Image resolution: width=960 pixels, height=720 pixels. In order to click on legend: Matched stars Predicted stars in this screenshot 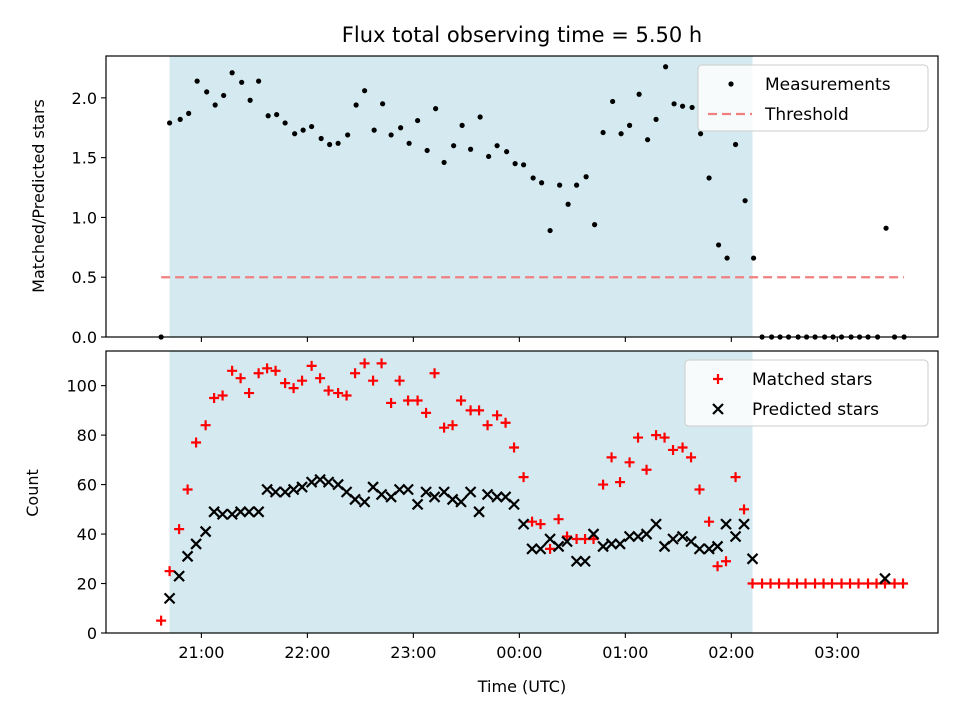, I will do `click(806, 393)`.